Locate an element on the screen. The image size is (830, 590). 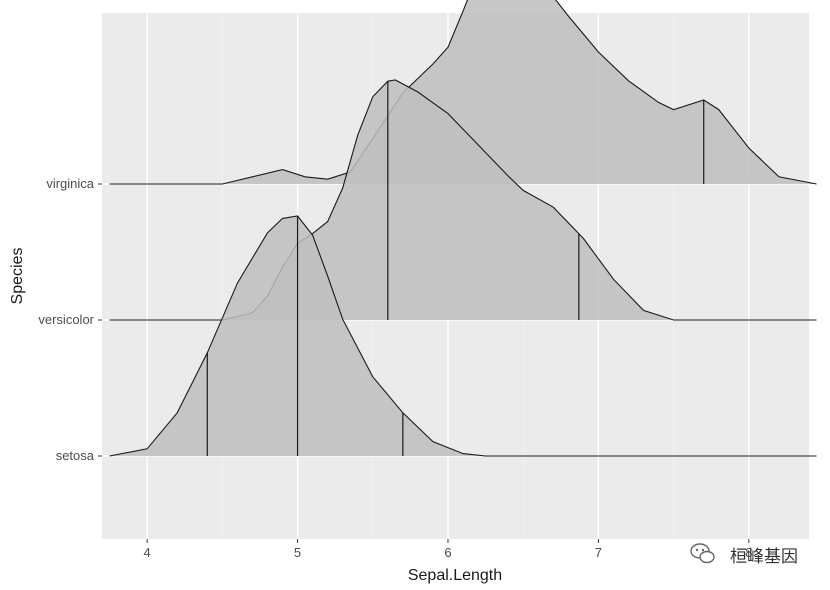
x-tick-label: 4 is located at coordinates (147, 552).